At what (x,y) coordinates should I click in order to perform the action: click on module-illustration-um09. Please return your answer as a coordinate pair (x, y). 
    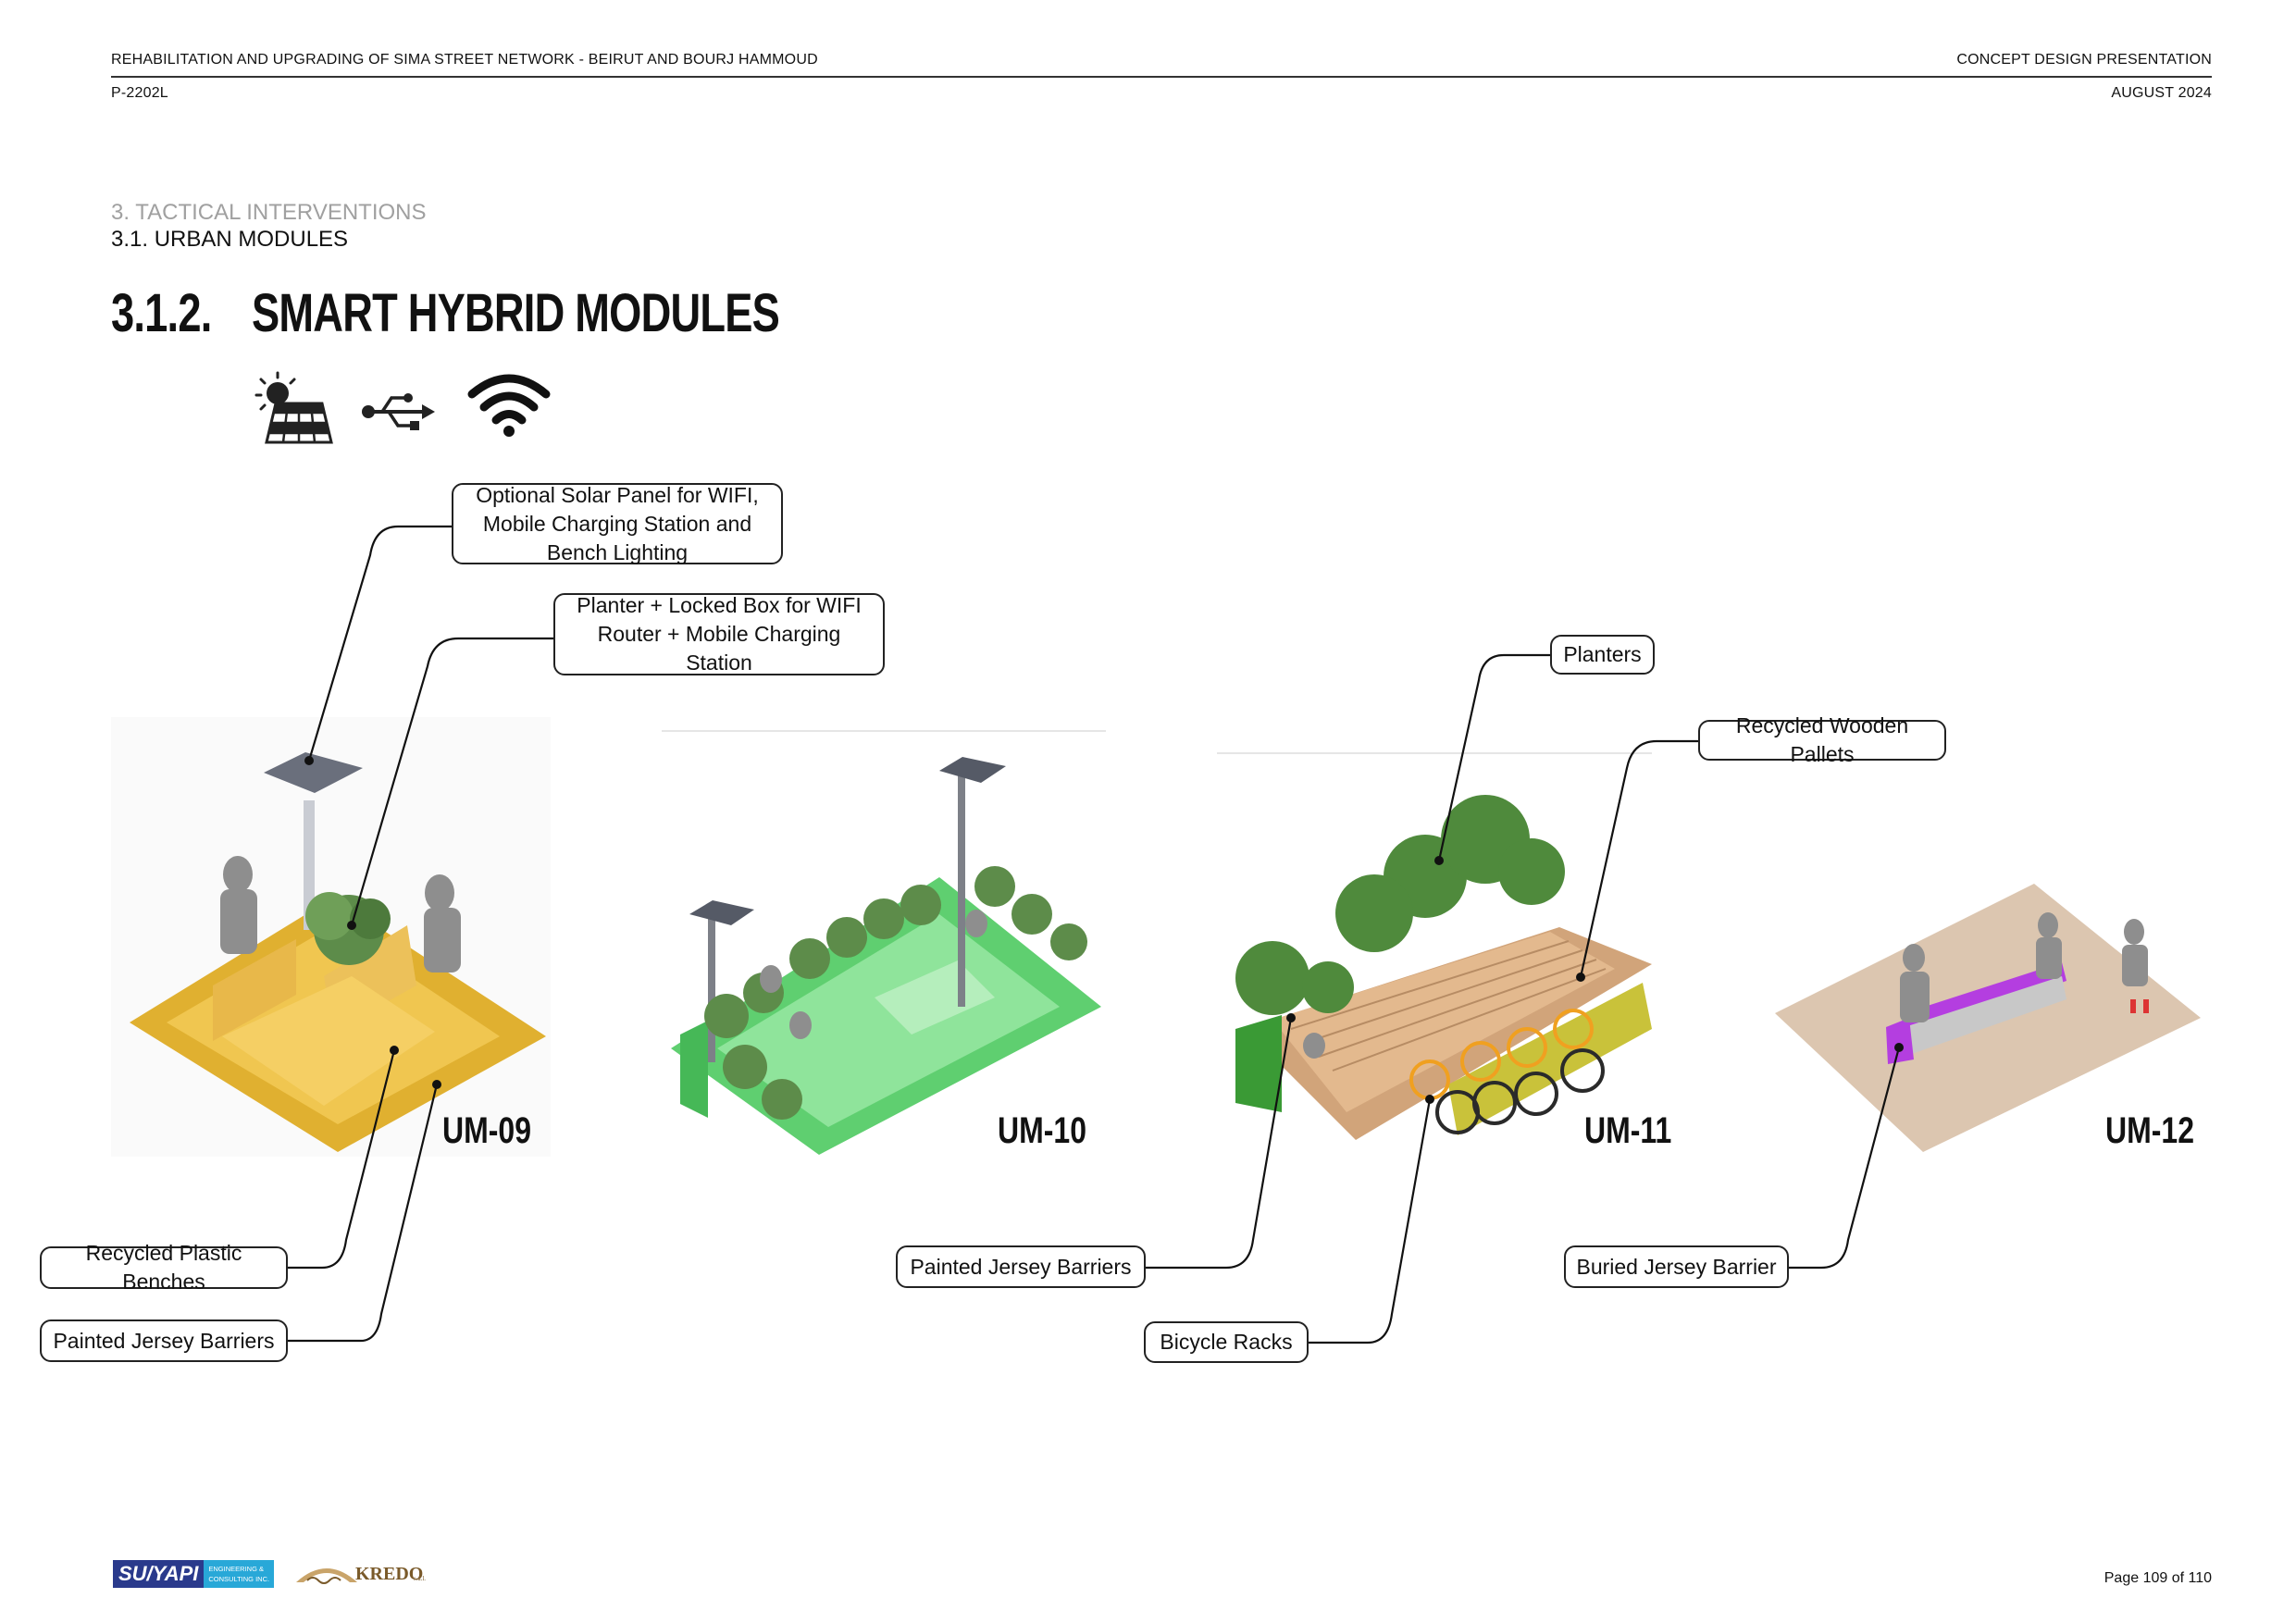
    Looking at the image, I should click on (331, 937).